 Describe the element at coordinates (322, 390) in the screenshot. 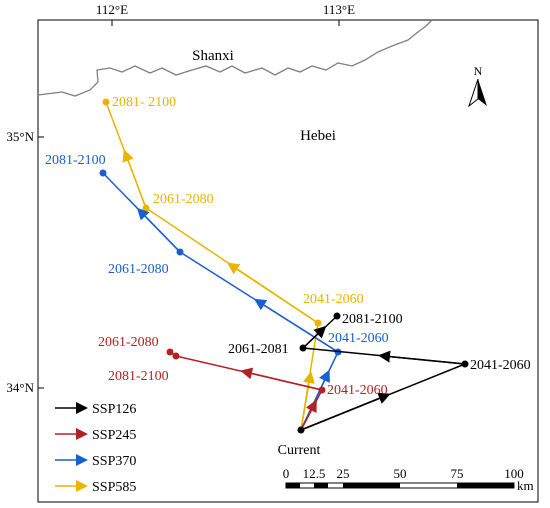

I see `point-ssp245-2041` at that location.